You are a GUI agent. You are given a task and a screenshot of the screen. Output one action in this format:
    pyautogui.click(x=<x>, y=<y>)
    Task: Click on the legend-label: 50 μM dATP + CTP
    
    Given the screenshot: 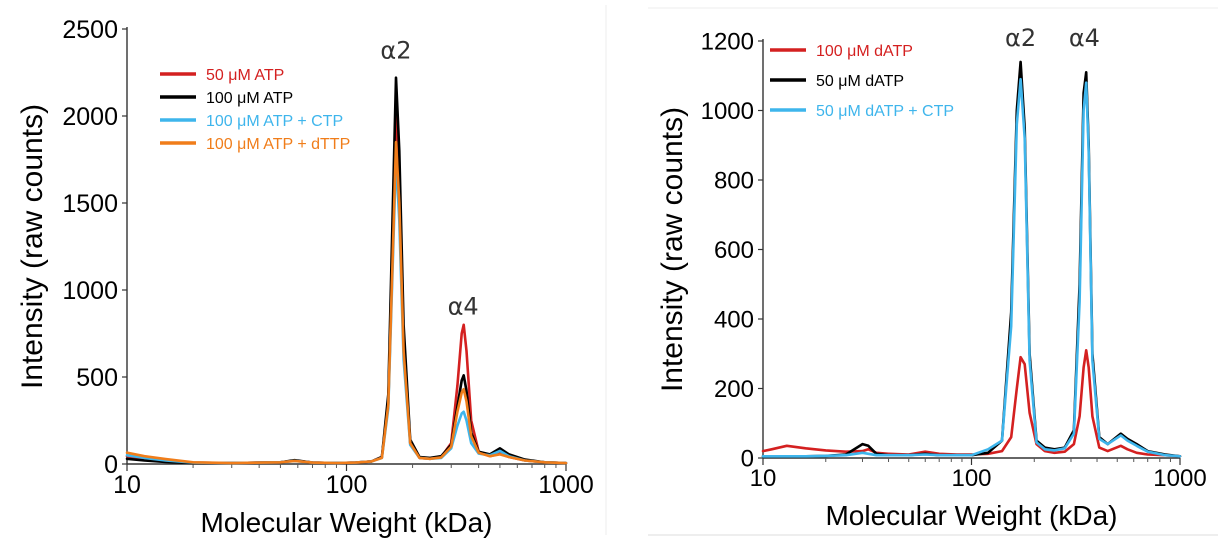 What is the action you would take?
    pyautogui.click(x=885, y=111)
    